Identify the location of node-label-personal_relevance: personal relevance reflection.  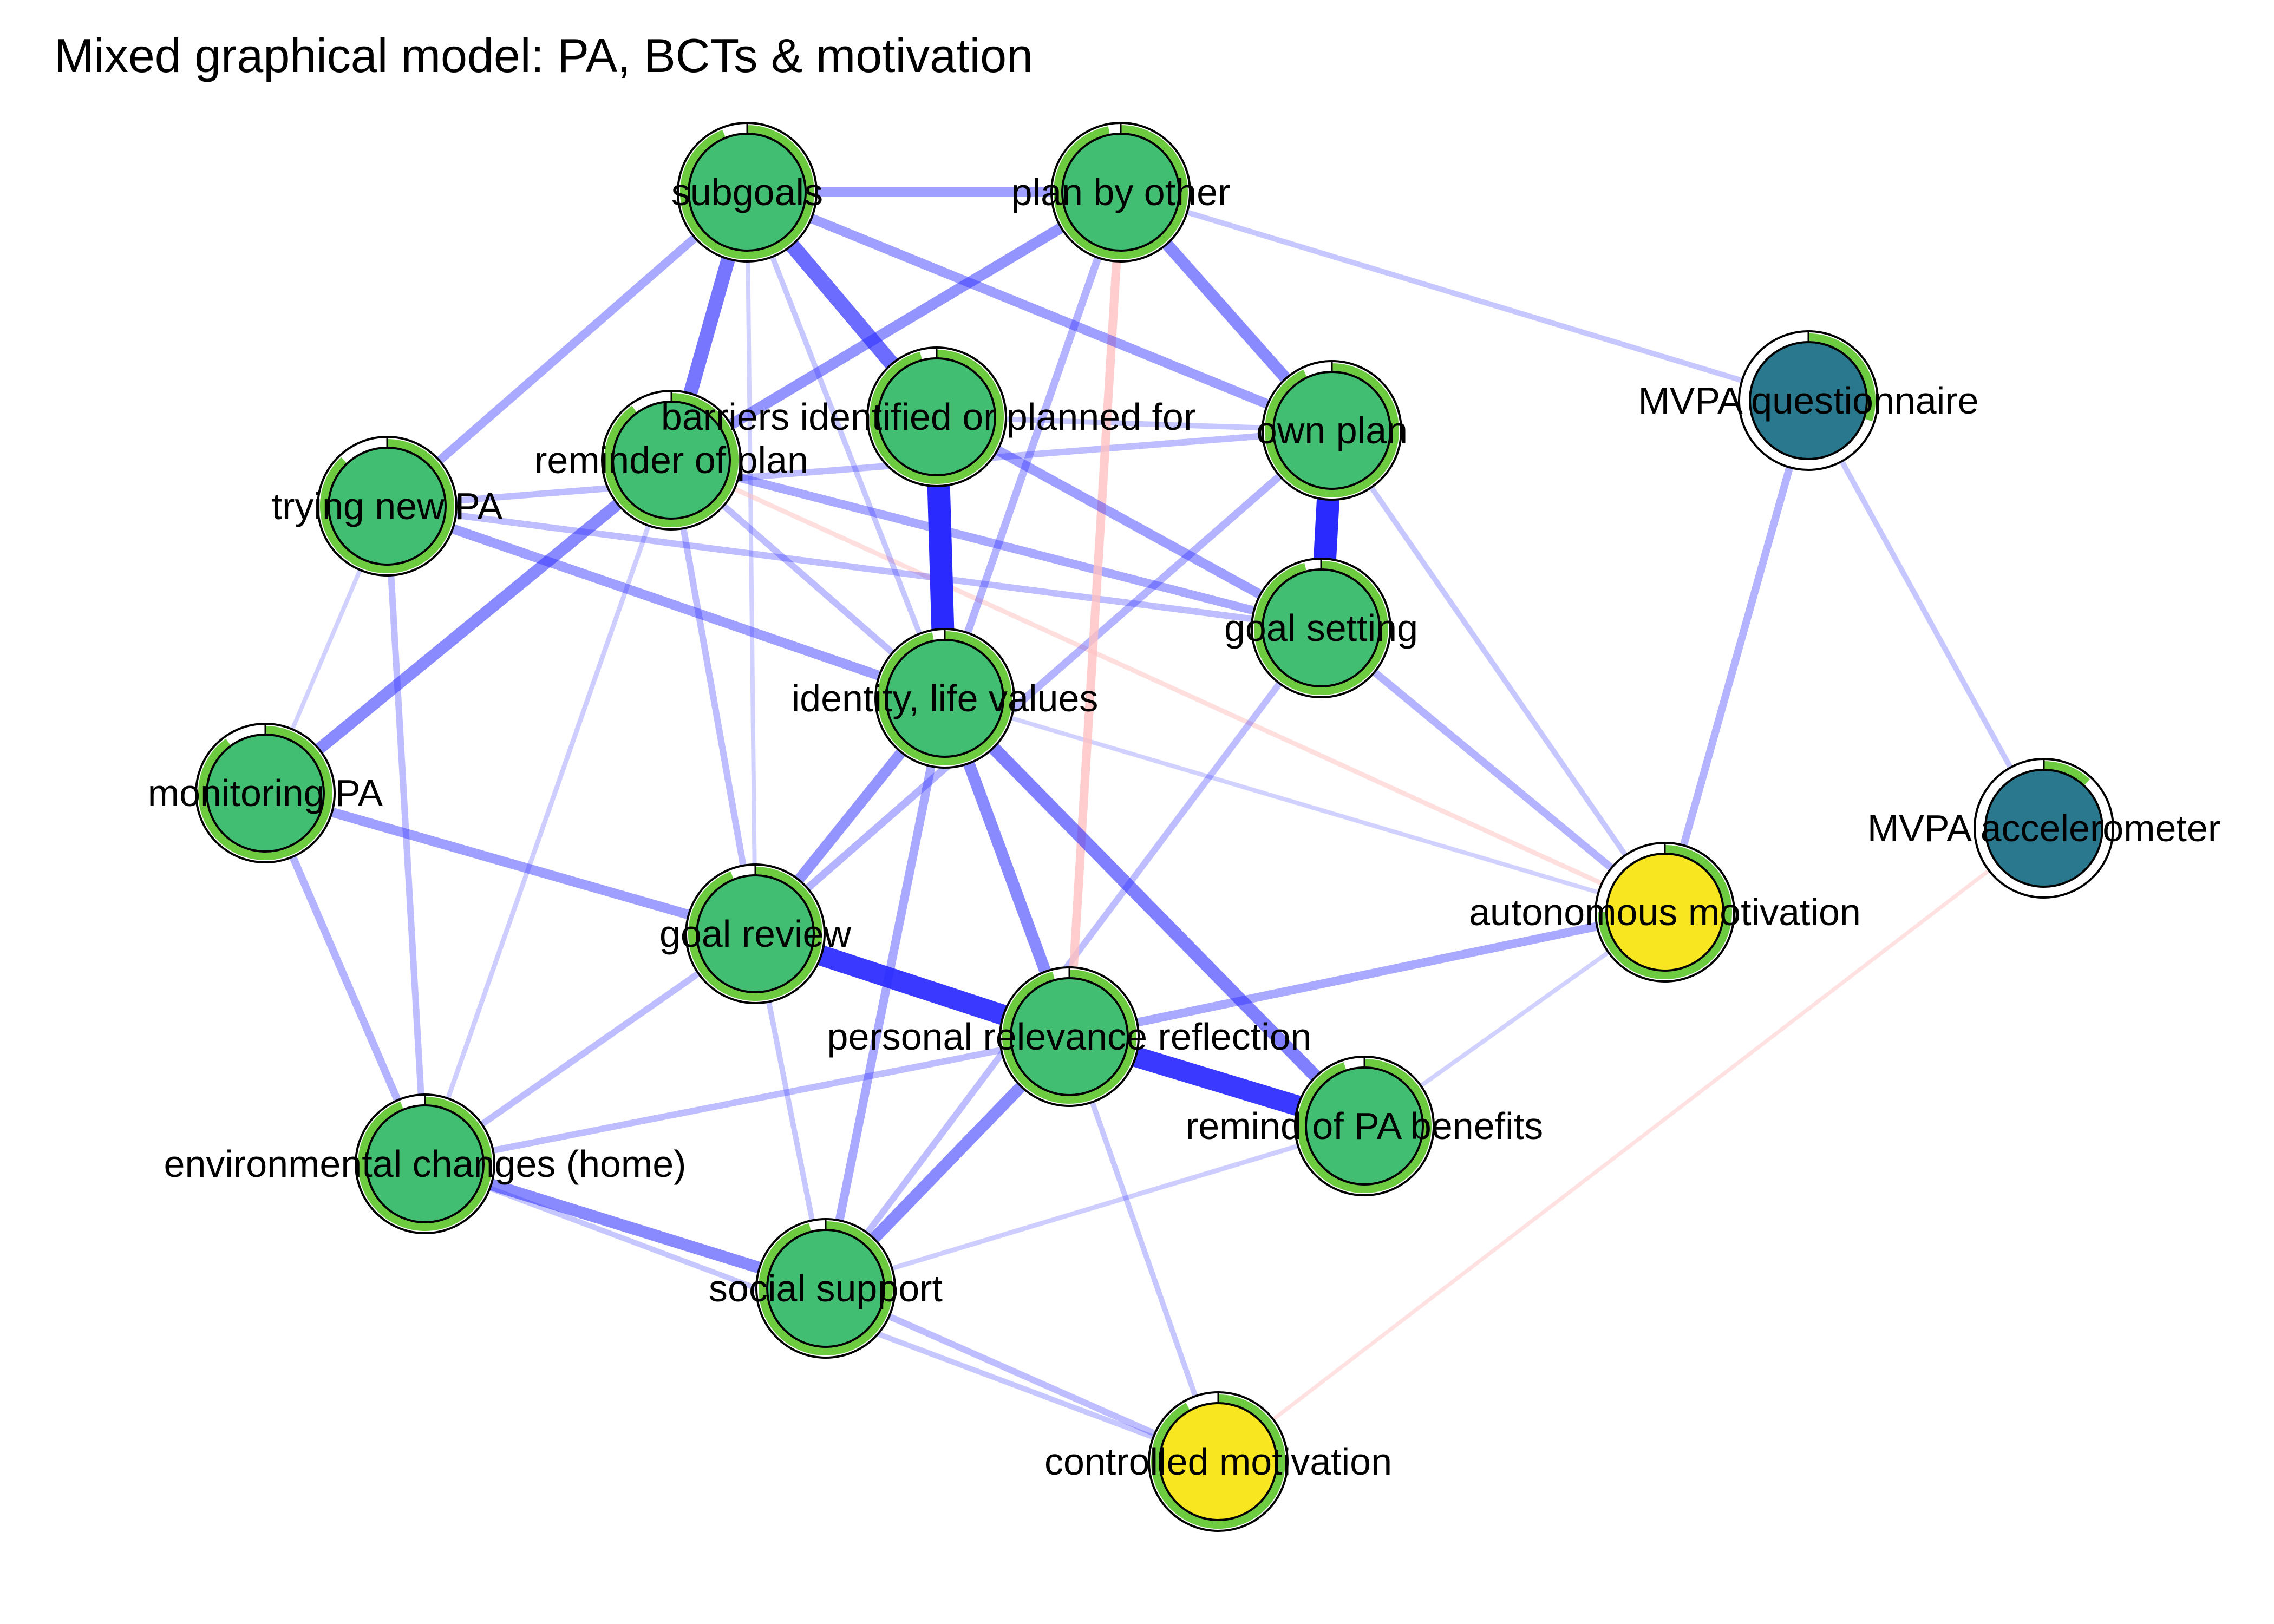
(1070, 1037).